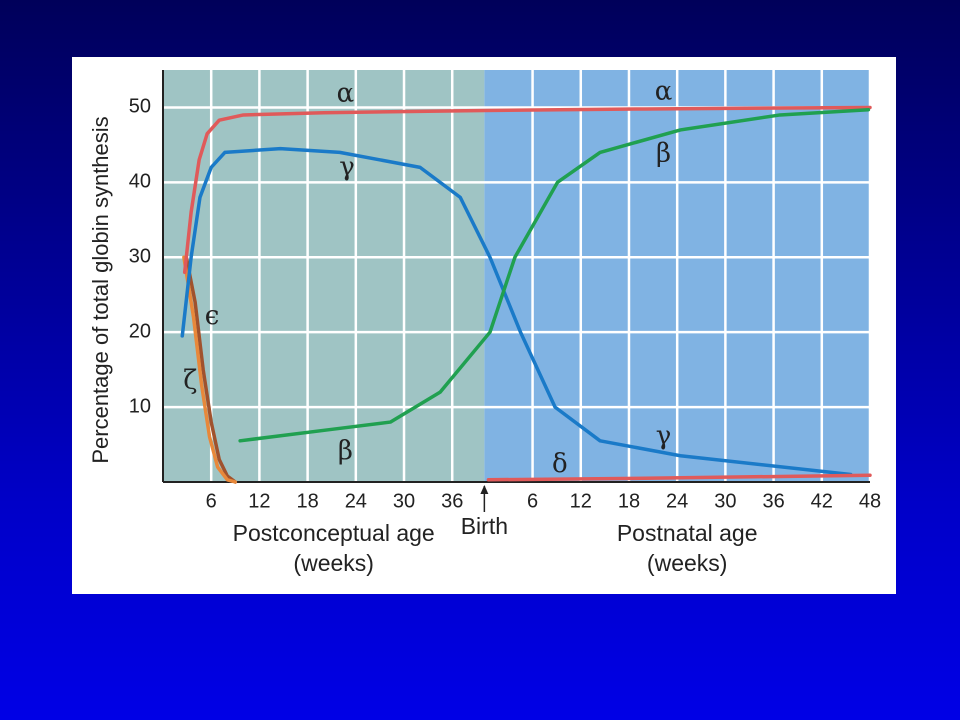 The height and width of the screenshot is (720, 960). What do you see at coordinates (334, 533) in the screenshot?
I see `x-axis-label: Postconceptual age` at bounding box center [334, 533].